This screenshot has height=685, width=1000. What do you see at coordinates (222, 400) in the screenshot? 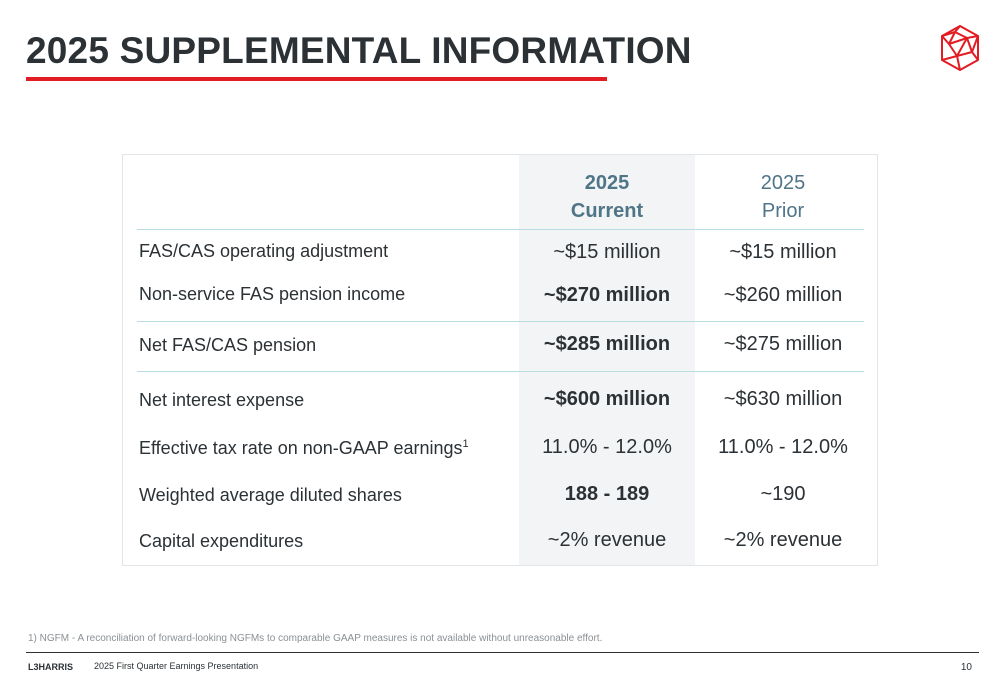
I see `row-label: Net interest expense` at bounding box center [222, 400].